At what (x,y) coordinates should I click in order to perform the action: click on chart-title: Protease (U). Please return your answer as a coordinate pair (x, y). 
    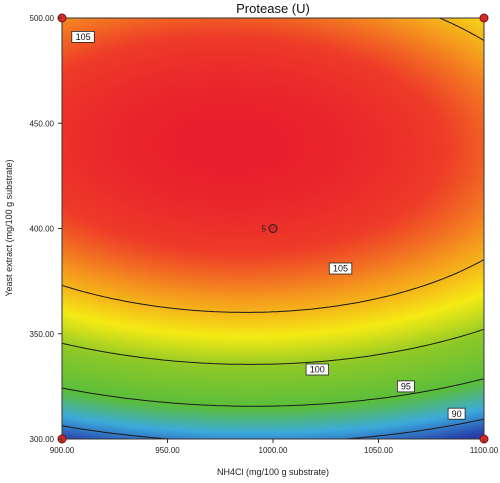
    Looking at the image, I should click on (273, 8).